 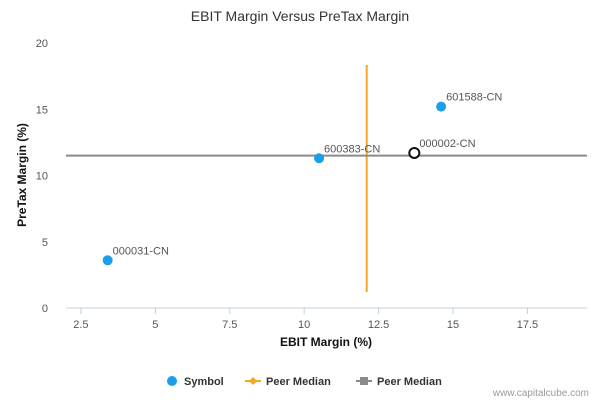 I want to click on legend-square-marker, so click(x=364, y=381).